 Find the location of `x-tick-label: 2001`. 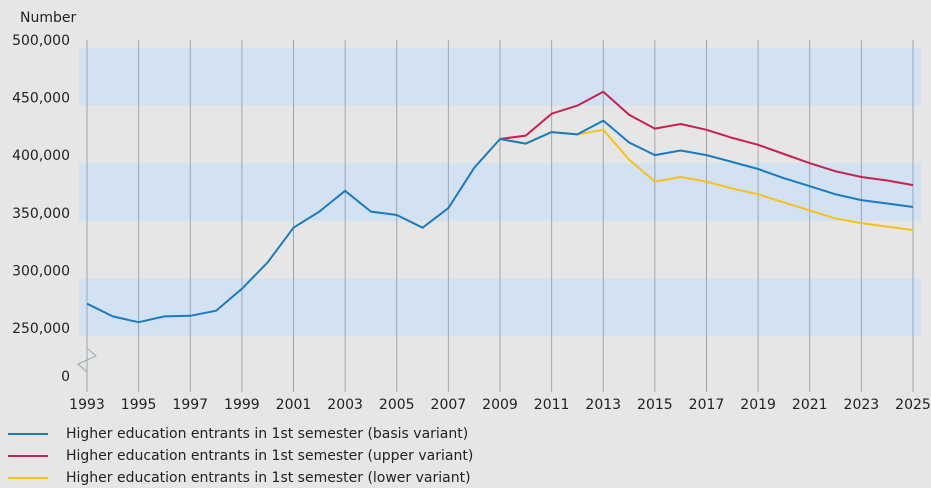

x-tick-label: 2001 is located at coordinates (294, 405).